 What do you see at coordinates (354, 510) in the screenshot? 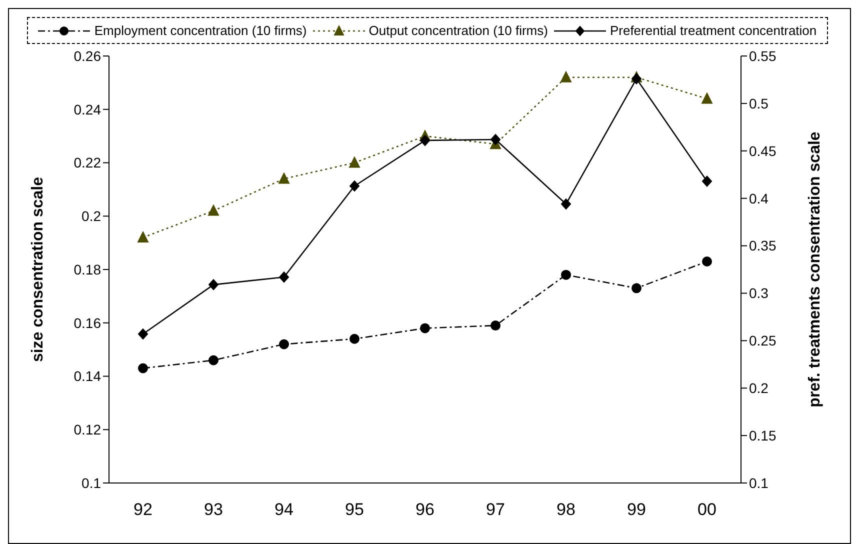
I see `x-tick-label: 95` at bounding box center [354, 510].